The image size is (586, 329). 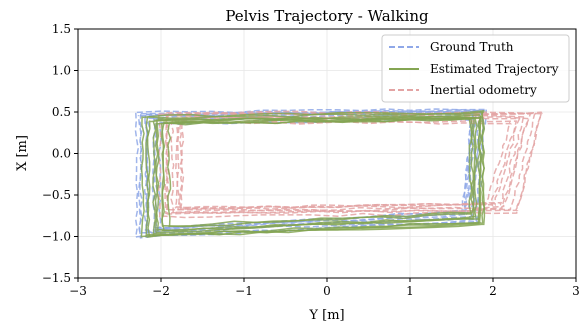 I want to click on y-tick-label: 0.0, so click(x=61, y=154).